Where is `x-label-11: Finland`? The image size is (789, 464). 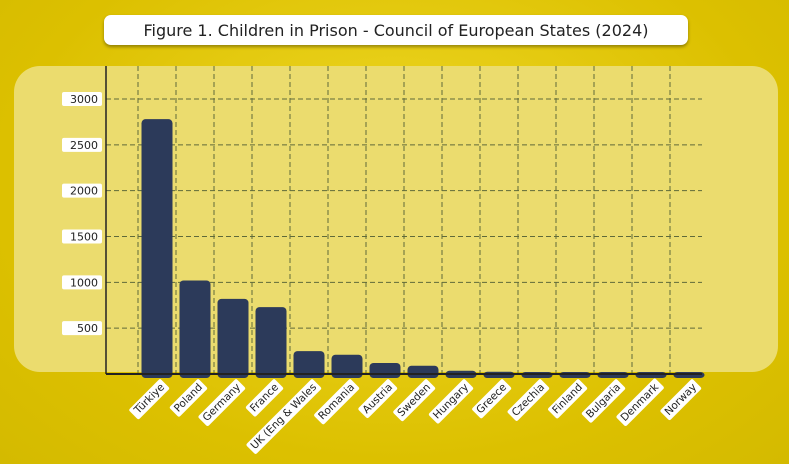 x-label-11: Finland is located at coordinates (568, 399).